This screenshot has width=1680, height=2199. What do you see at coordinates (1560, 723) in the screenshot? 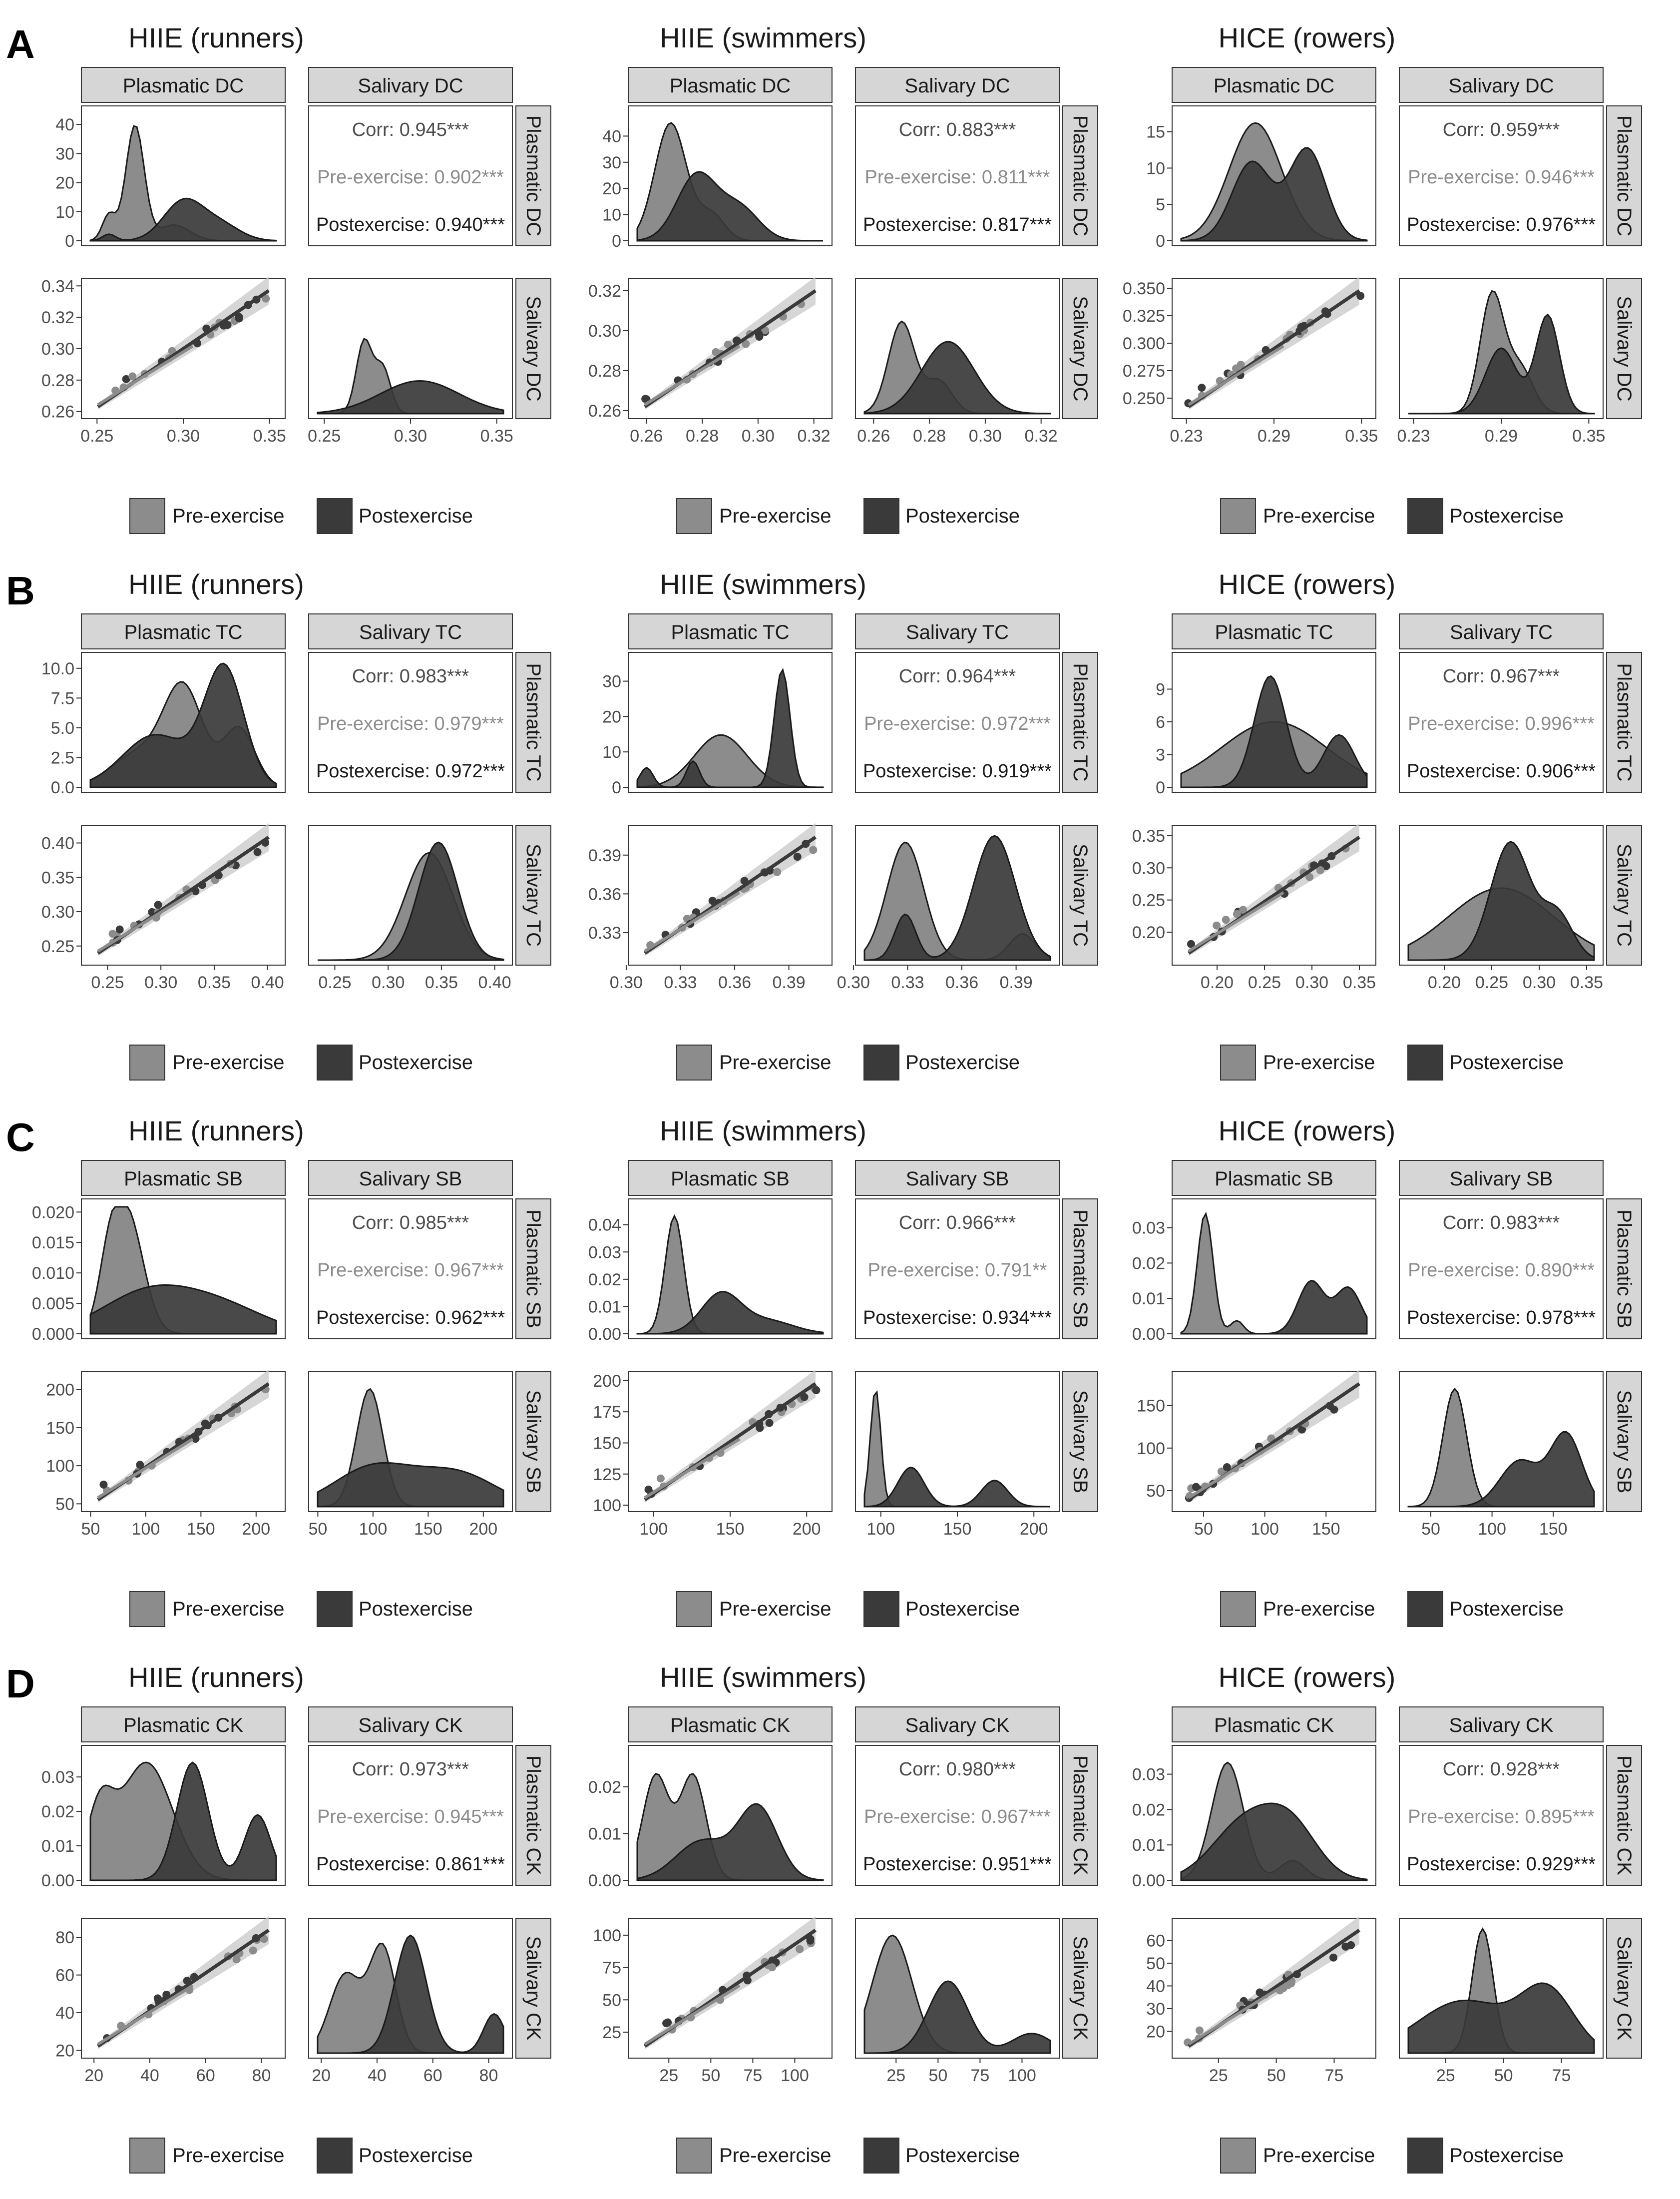
I see `corr-pre-value: 0.996***` at bounding box center [1560, 723].